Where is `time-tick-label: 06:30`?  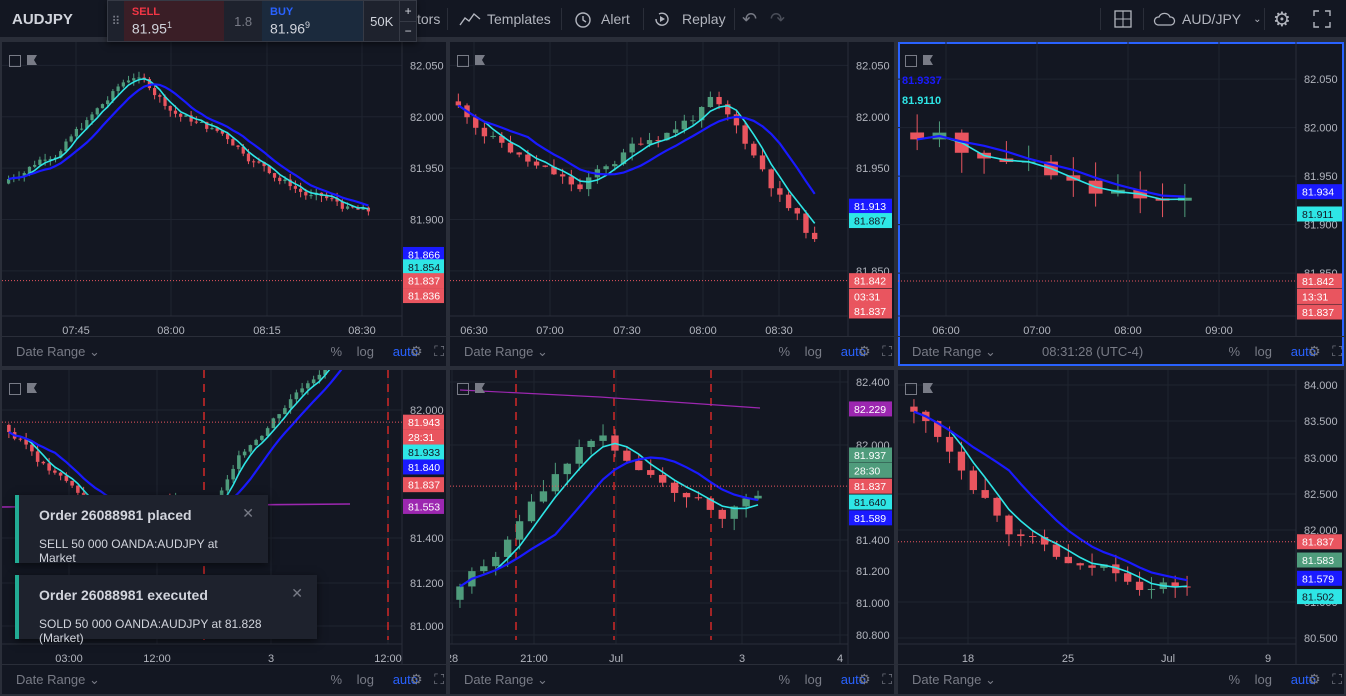 time-tick-label: 06:30 is located at coordinates (474, 330).